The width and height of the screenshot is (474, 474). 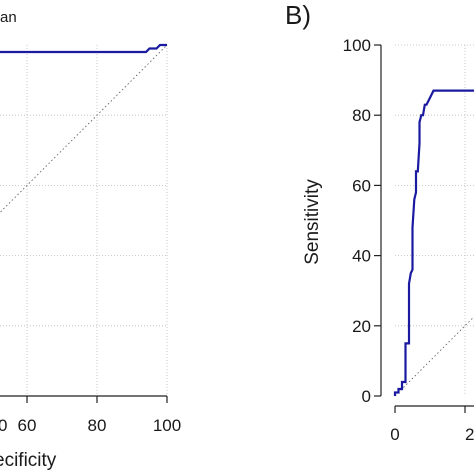 I want to click on panel-a-x-ticks: 0 60 80 100, so click(x=90, y=415).